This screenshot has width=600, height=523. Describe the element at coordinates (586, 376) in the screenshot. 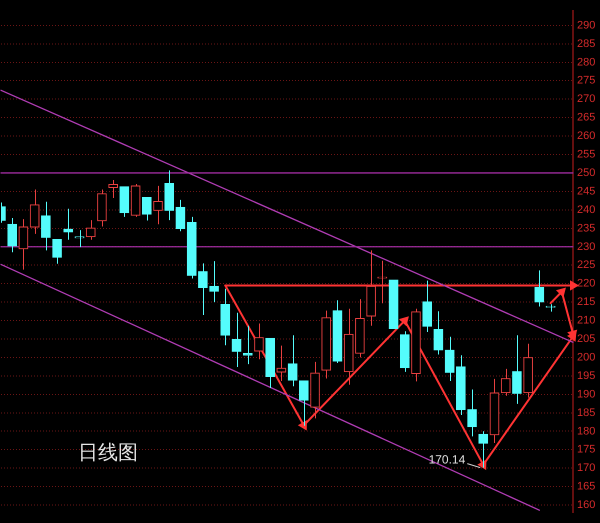

I see `y-tick-label: 195` at that location.